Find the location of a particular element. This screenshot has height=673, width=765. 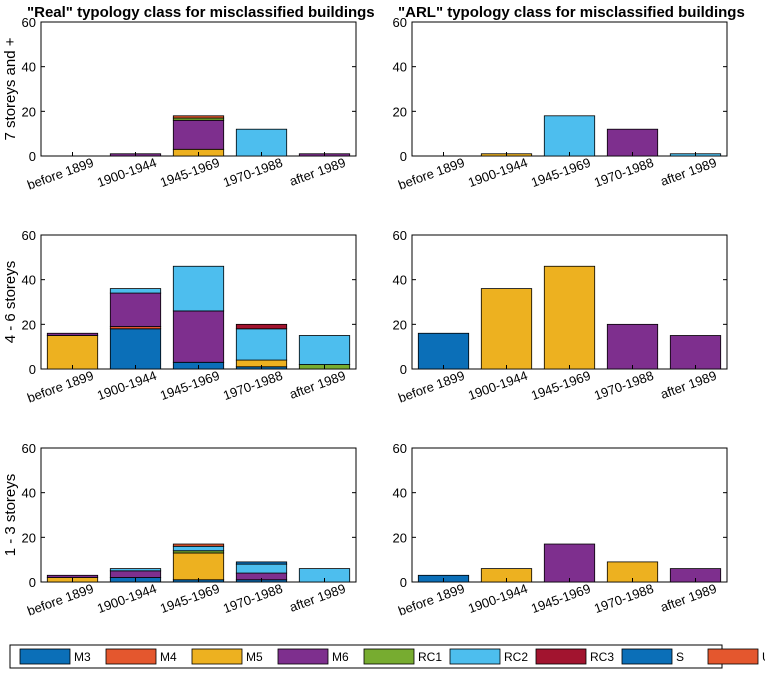

legend-swatch-unclassified is located at coordinates (733, 656).